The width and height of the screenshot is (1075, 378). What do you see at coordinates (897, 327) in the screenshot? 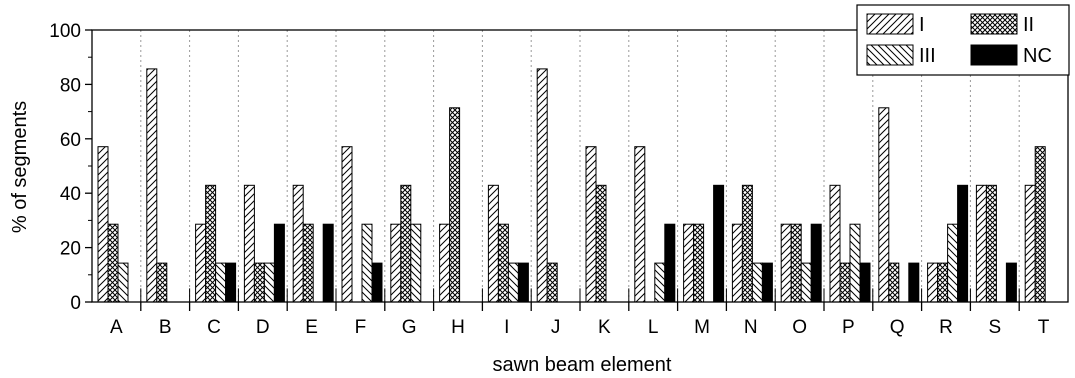
I see `x-tick-label: Q` at bounding box center [897, 327].